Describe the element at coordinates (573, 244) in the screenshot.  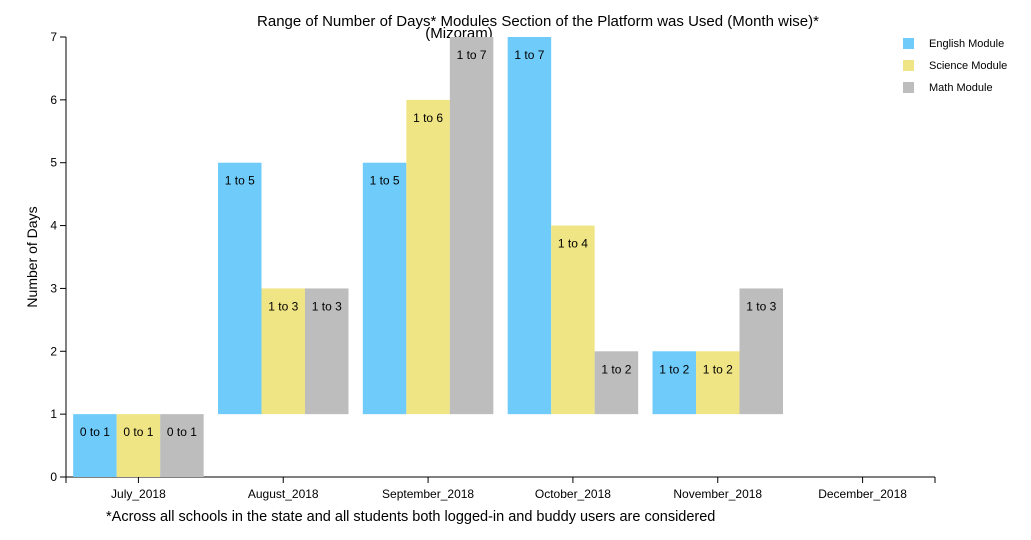
I see `bar-label: 1 to 4` at that location.